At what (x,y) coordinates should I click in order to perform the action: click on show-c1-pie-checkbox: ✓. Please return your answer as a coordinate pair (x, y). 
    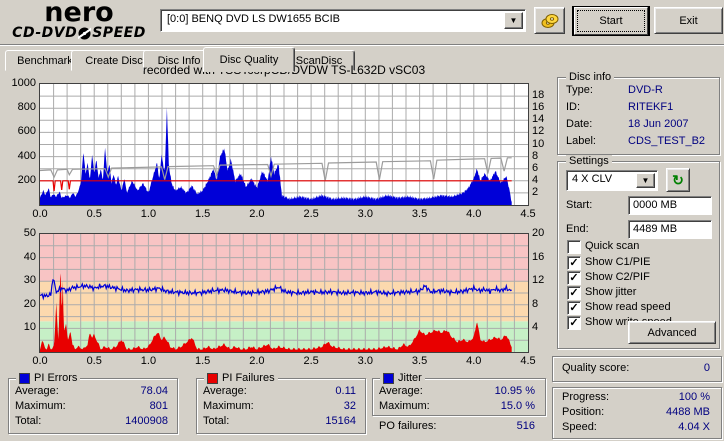
    Looking at the image, I should click on (574, 263).